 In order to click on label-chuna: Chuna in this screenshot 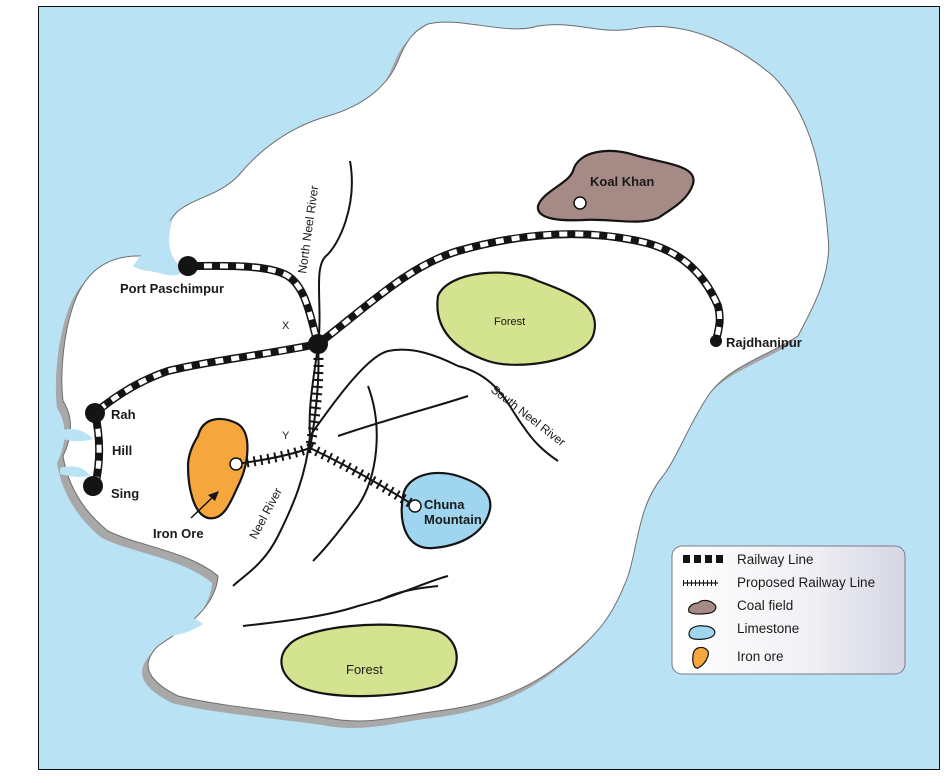, I will do `click(444, 504)`.